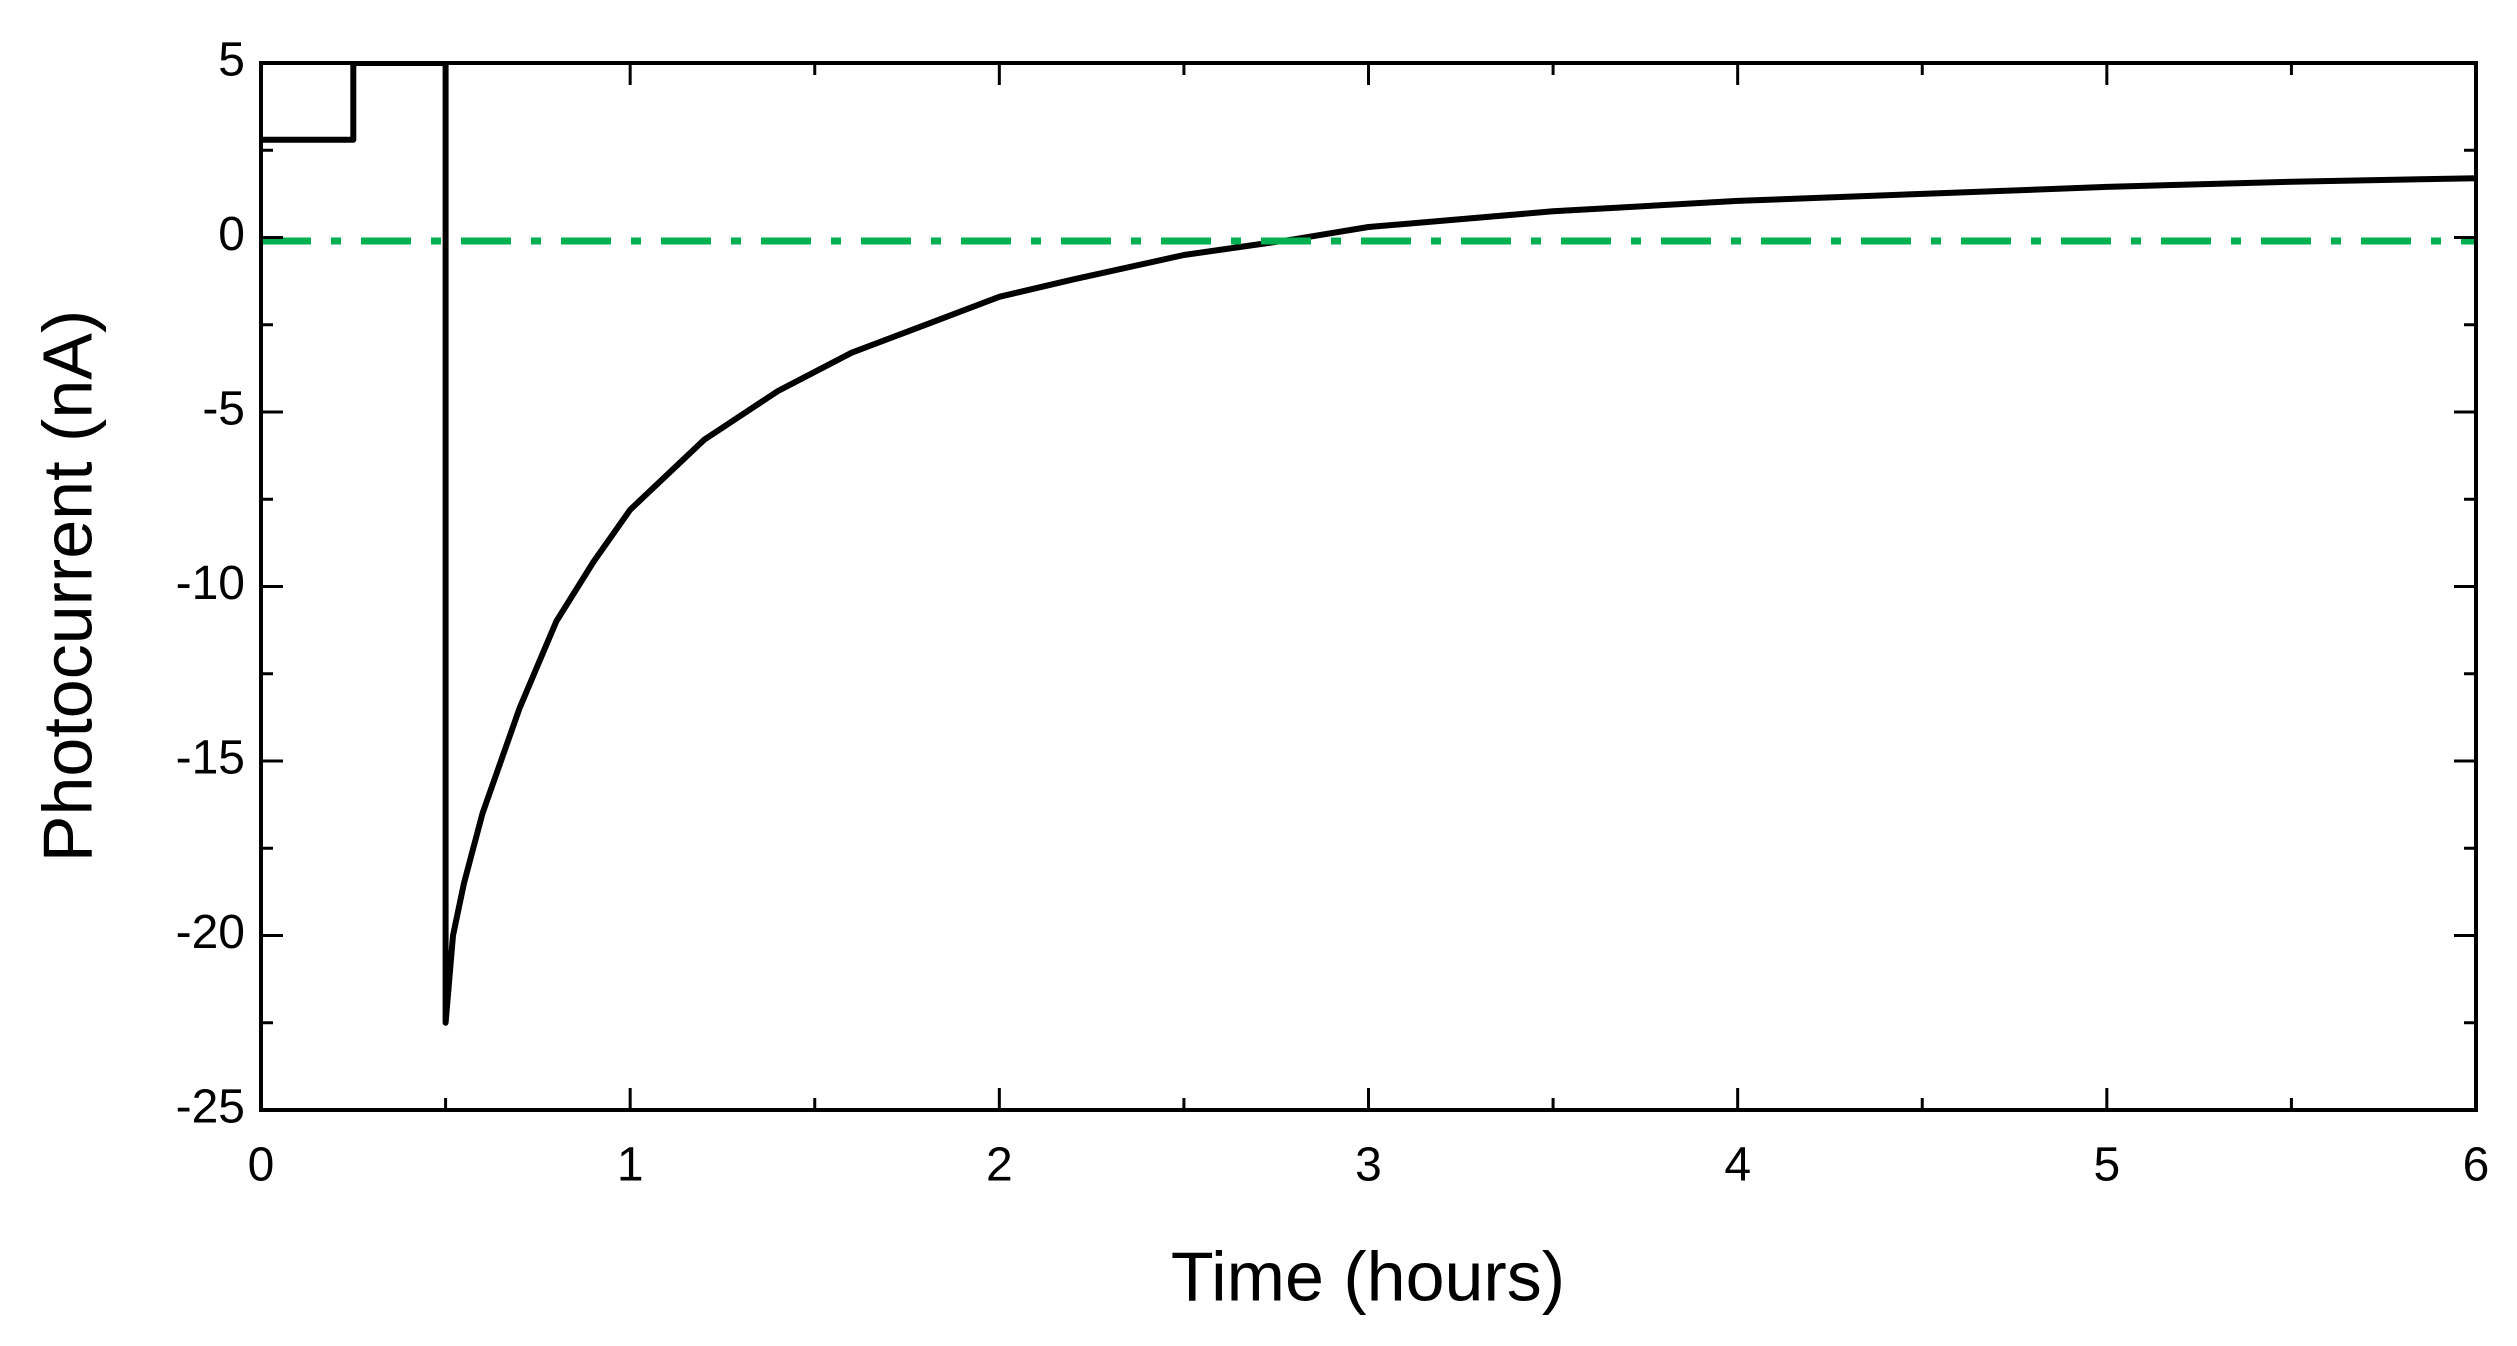  I want to click on y-tick-label: 5, so click(231, 60).